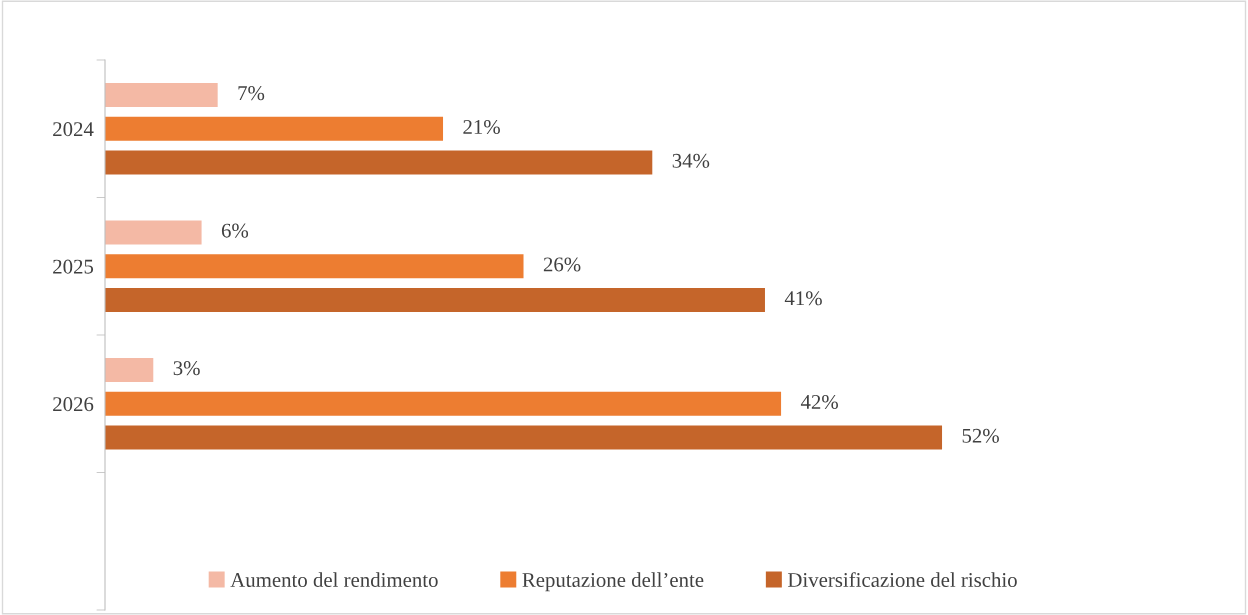 This screenshot has width=1248, height=615. What do you see at coordinates (481, 127) in the screenshot?
I see `data-label: 21%` at bounding box center [481, 127].